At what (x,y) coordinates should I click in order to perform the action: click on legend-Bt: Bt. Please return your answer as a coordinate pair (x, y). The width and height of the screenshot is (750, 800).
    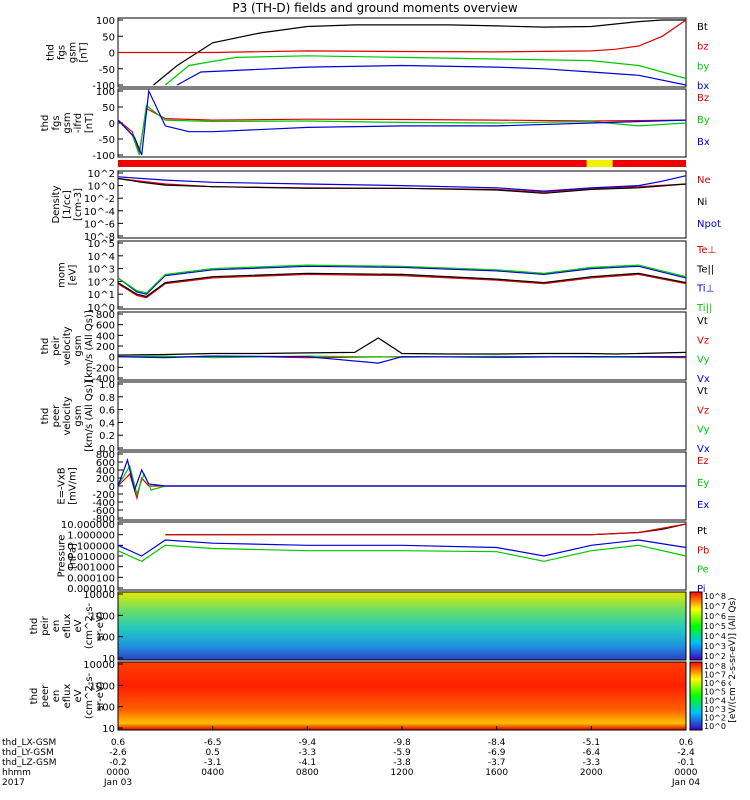
    Looking at the image, I should click on (702, 27).